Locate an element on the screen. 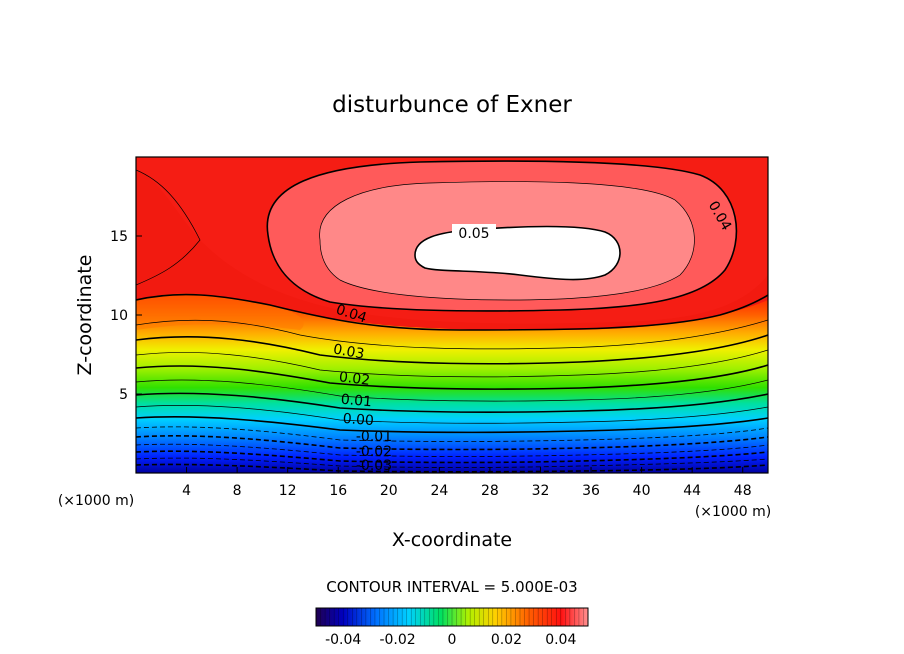 The height and width of the screenshot is (654, 904). contour-0.045 is located at coordinates (507, 241).